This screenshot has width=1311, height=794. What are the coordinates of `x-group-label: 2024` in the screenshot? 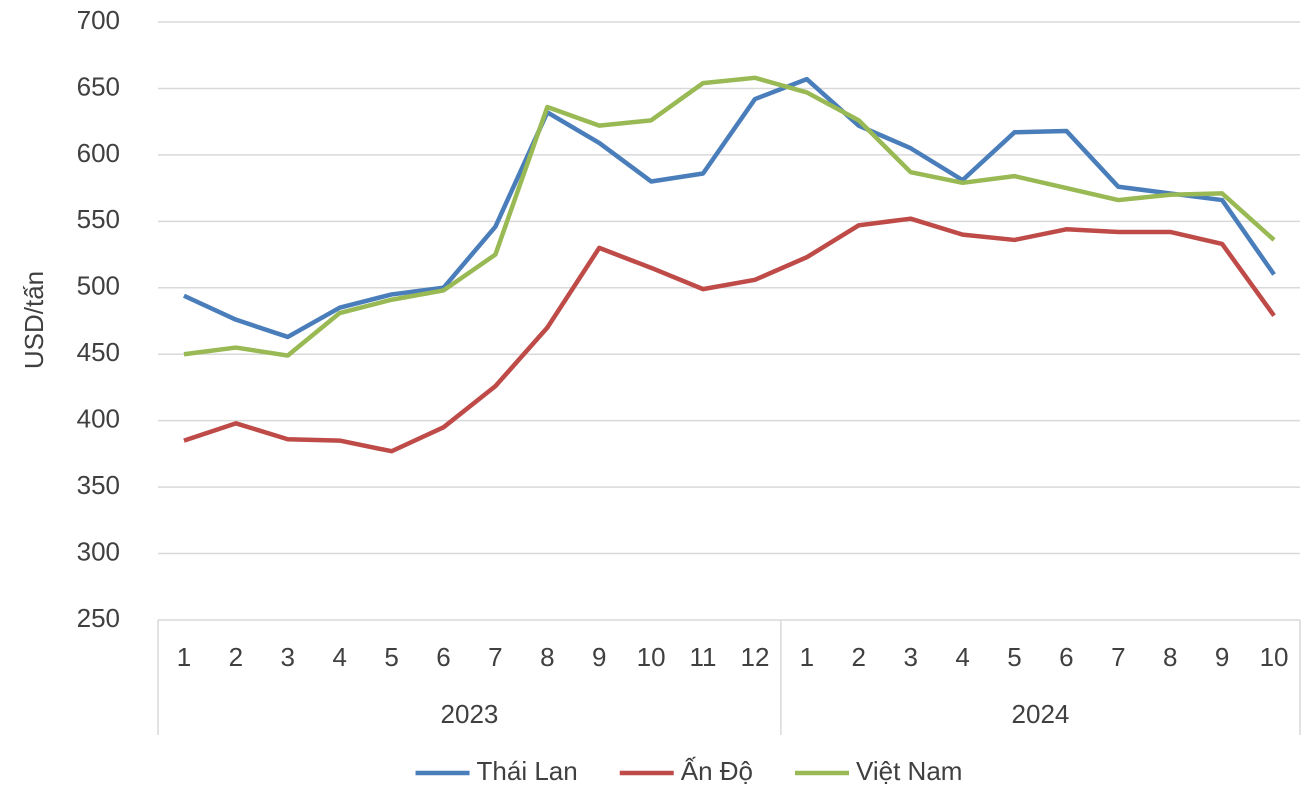 It's located at (1041, 714).